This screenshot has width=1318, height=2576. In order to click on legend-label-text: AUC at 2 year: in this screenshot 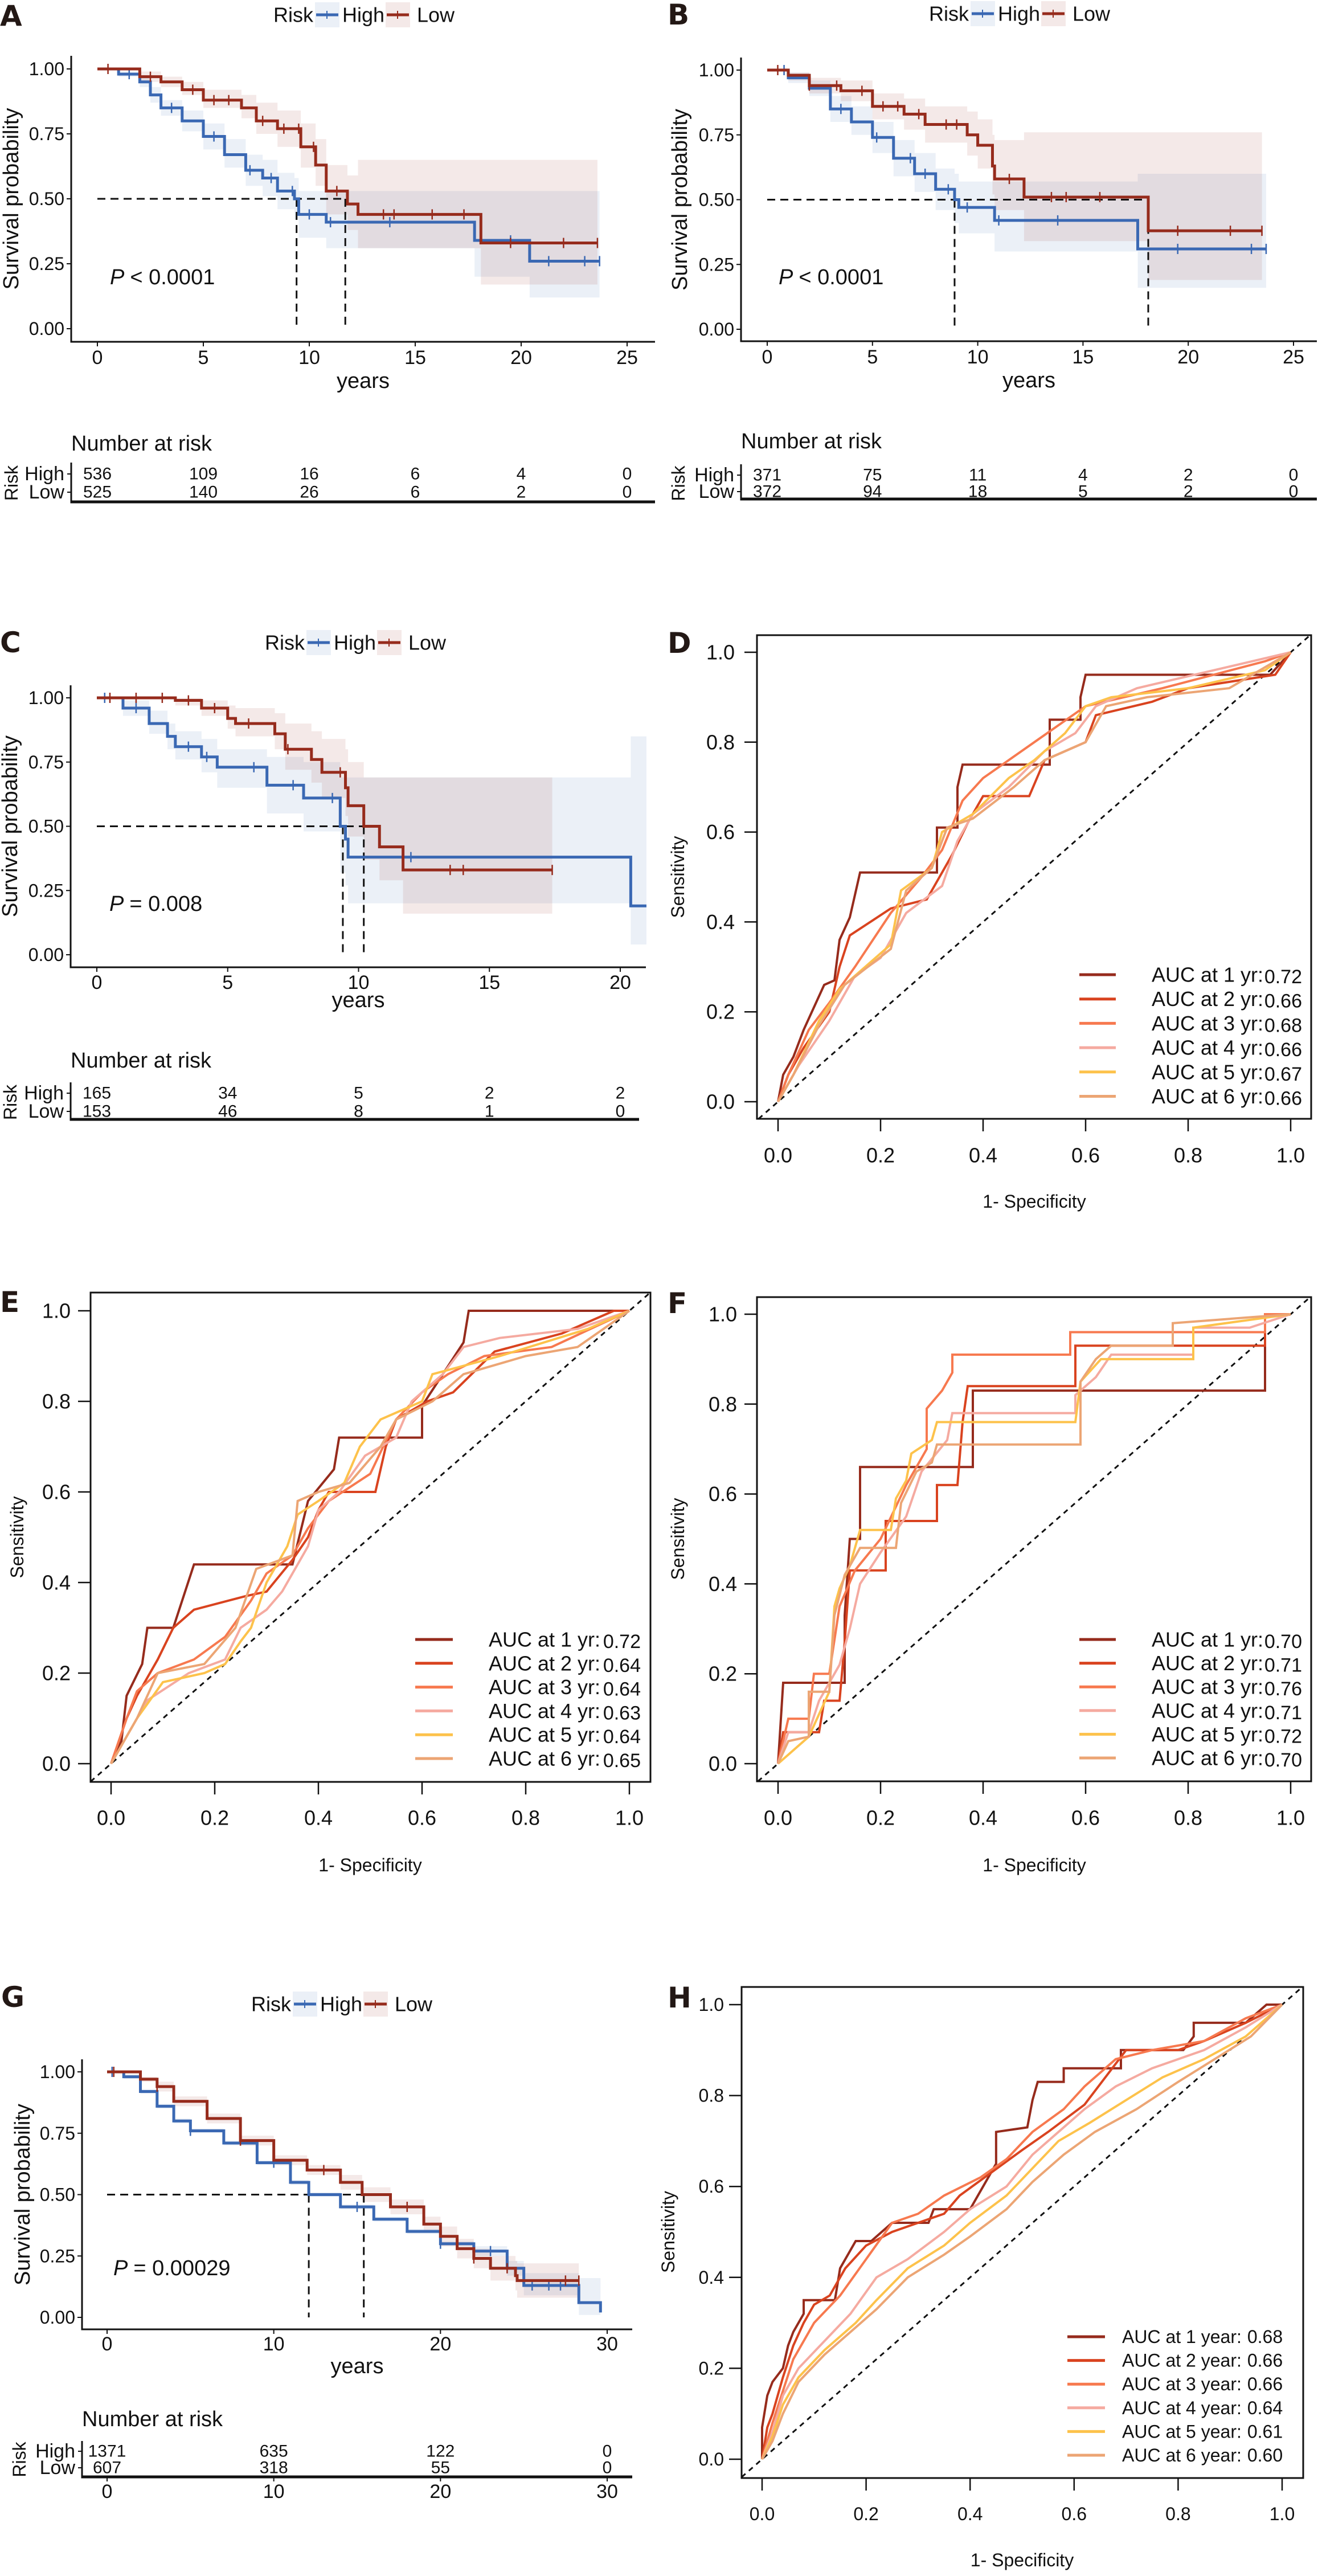, I will do `click(1182, 2360)`.